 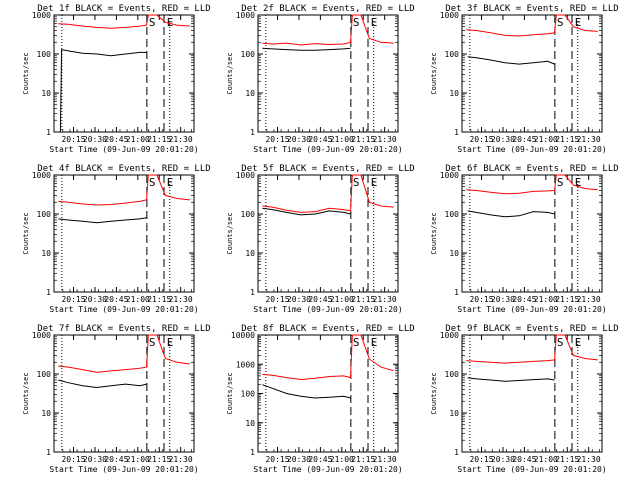 I want to click on panel-title: Det 8f BLACK = Events, RED = LLD, so click(x=327, y=329).